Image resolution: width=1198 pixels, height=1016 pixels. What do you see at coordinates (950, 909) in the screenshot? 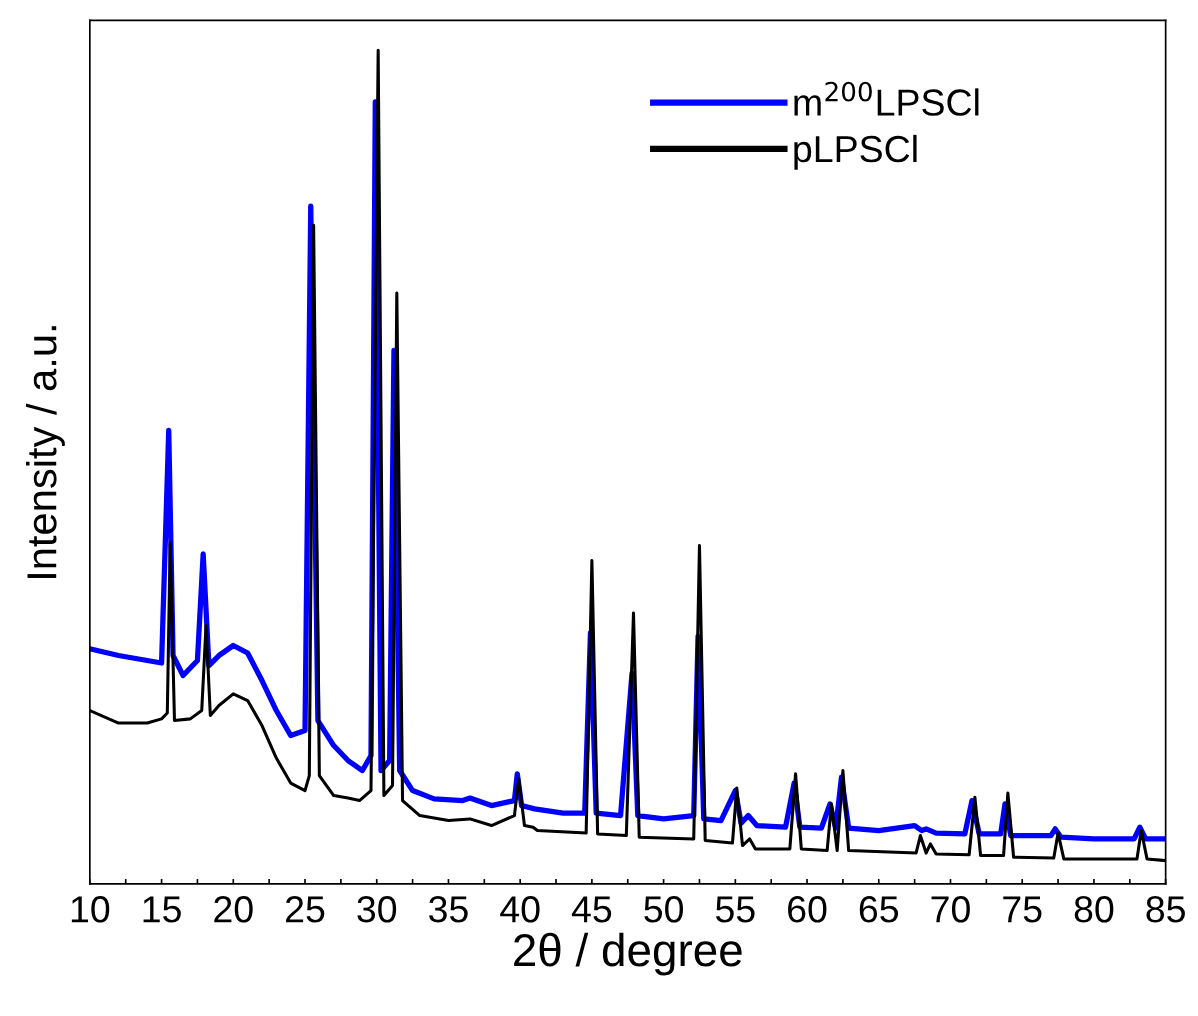
I see `x-tick-label: 70` at bounding box center [950, 909].